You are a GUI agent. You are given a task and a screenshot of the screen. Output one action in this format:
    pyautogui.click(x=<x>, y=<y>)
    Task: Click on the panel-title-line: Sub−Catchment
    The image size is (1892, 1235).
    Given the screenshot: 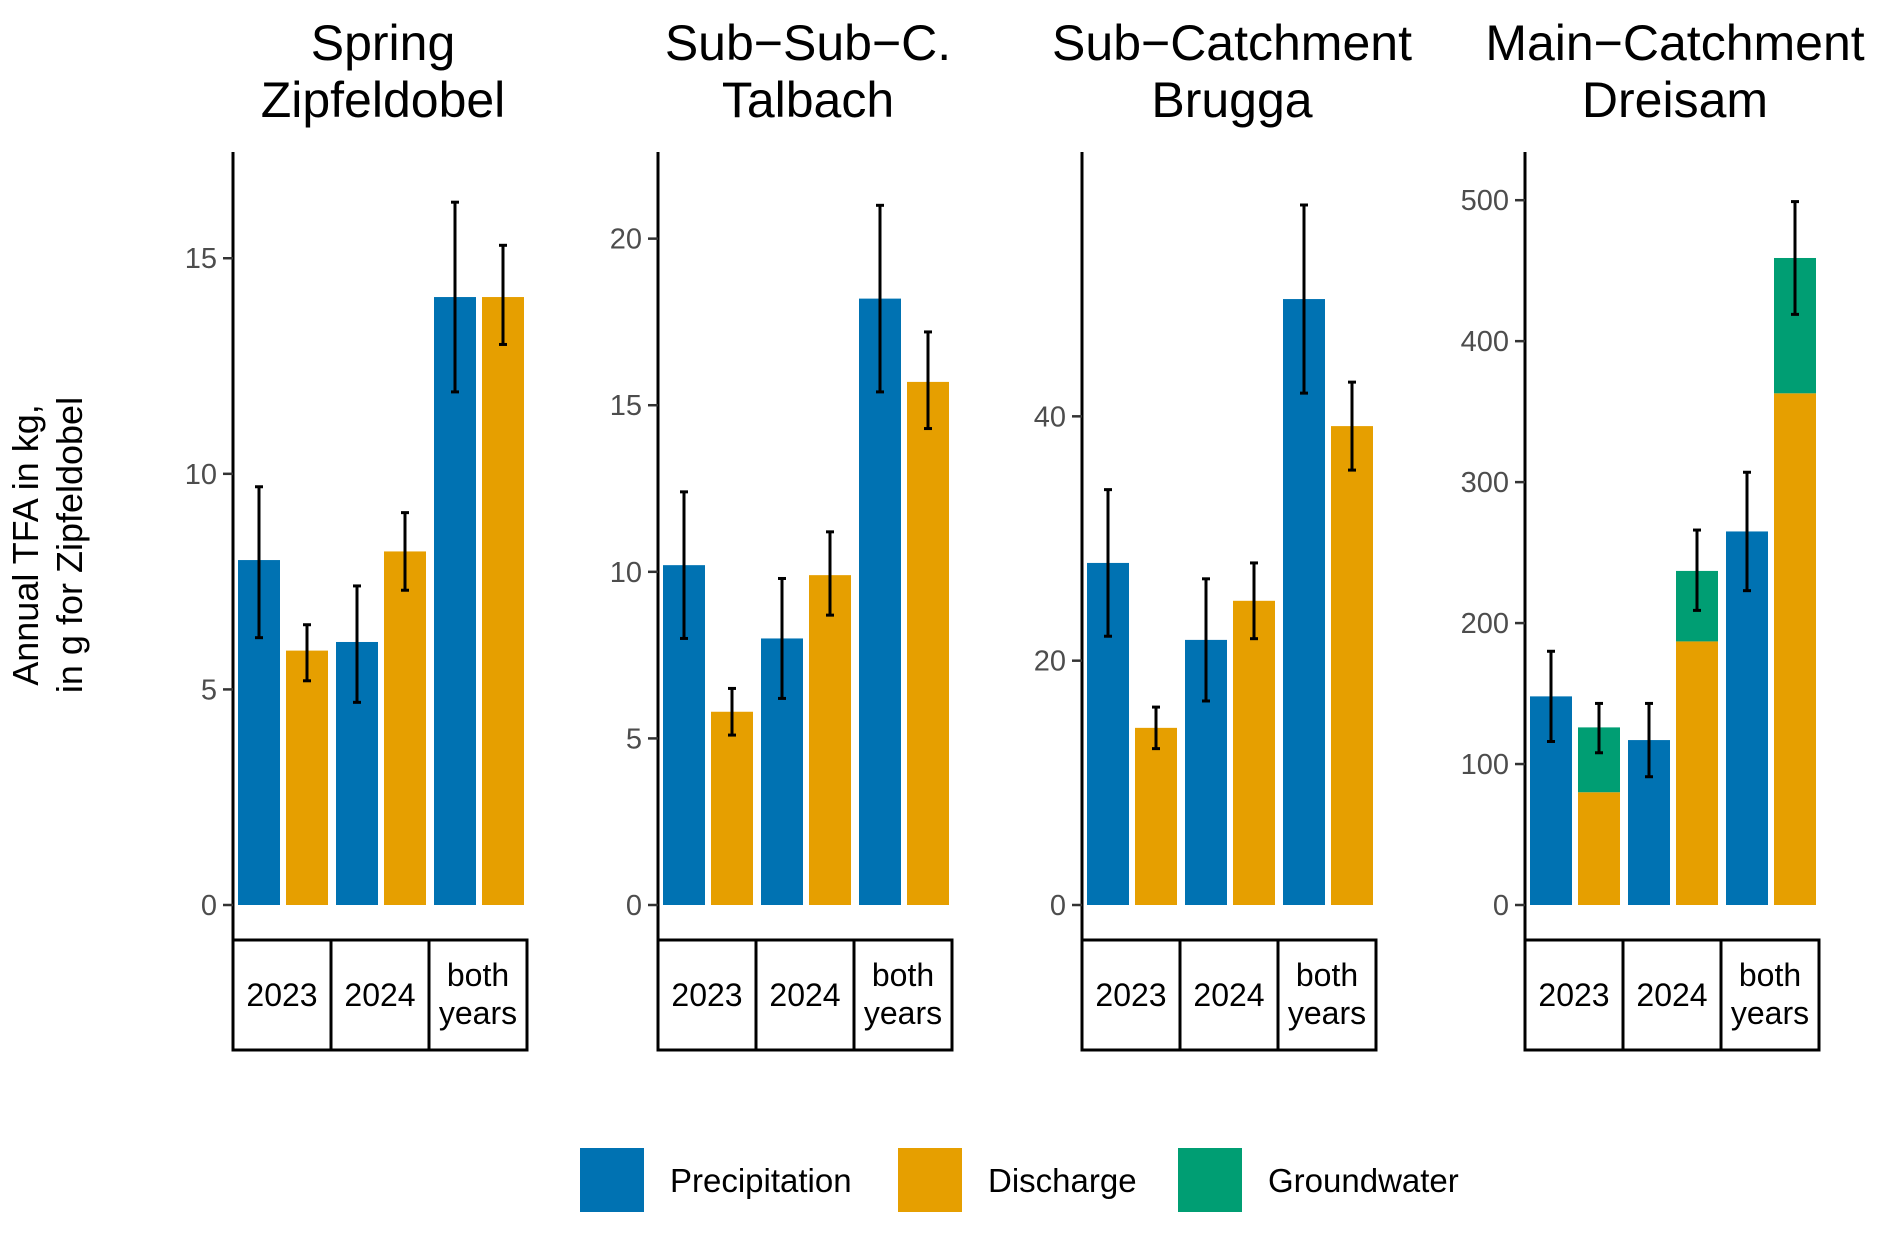 What is the action you would take?
    pyautogui.click(x=1232, y=43)
    